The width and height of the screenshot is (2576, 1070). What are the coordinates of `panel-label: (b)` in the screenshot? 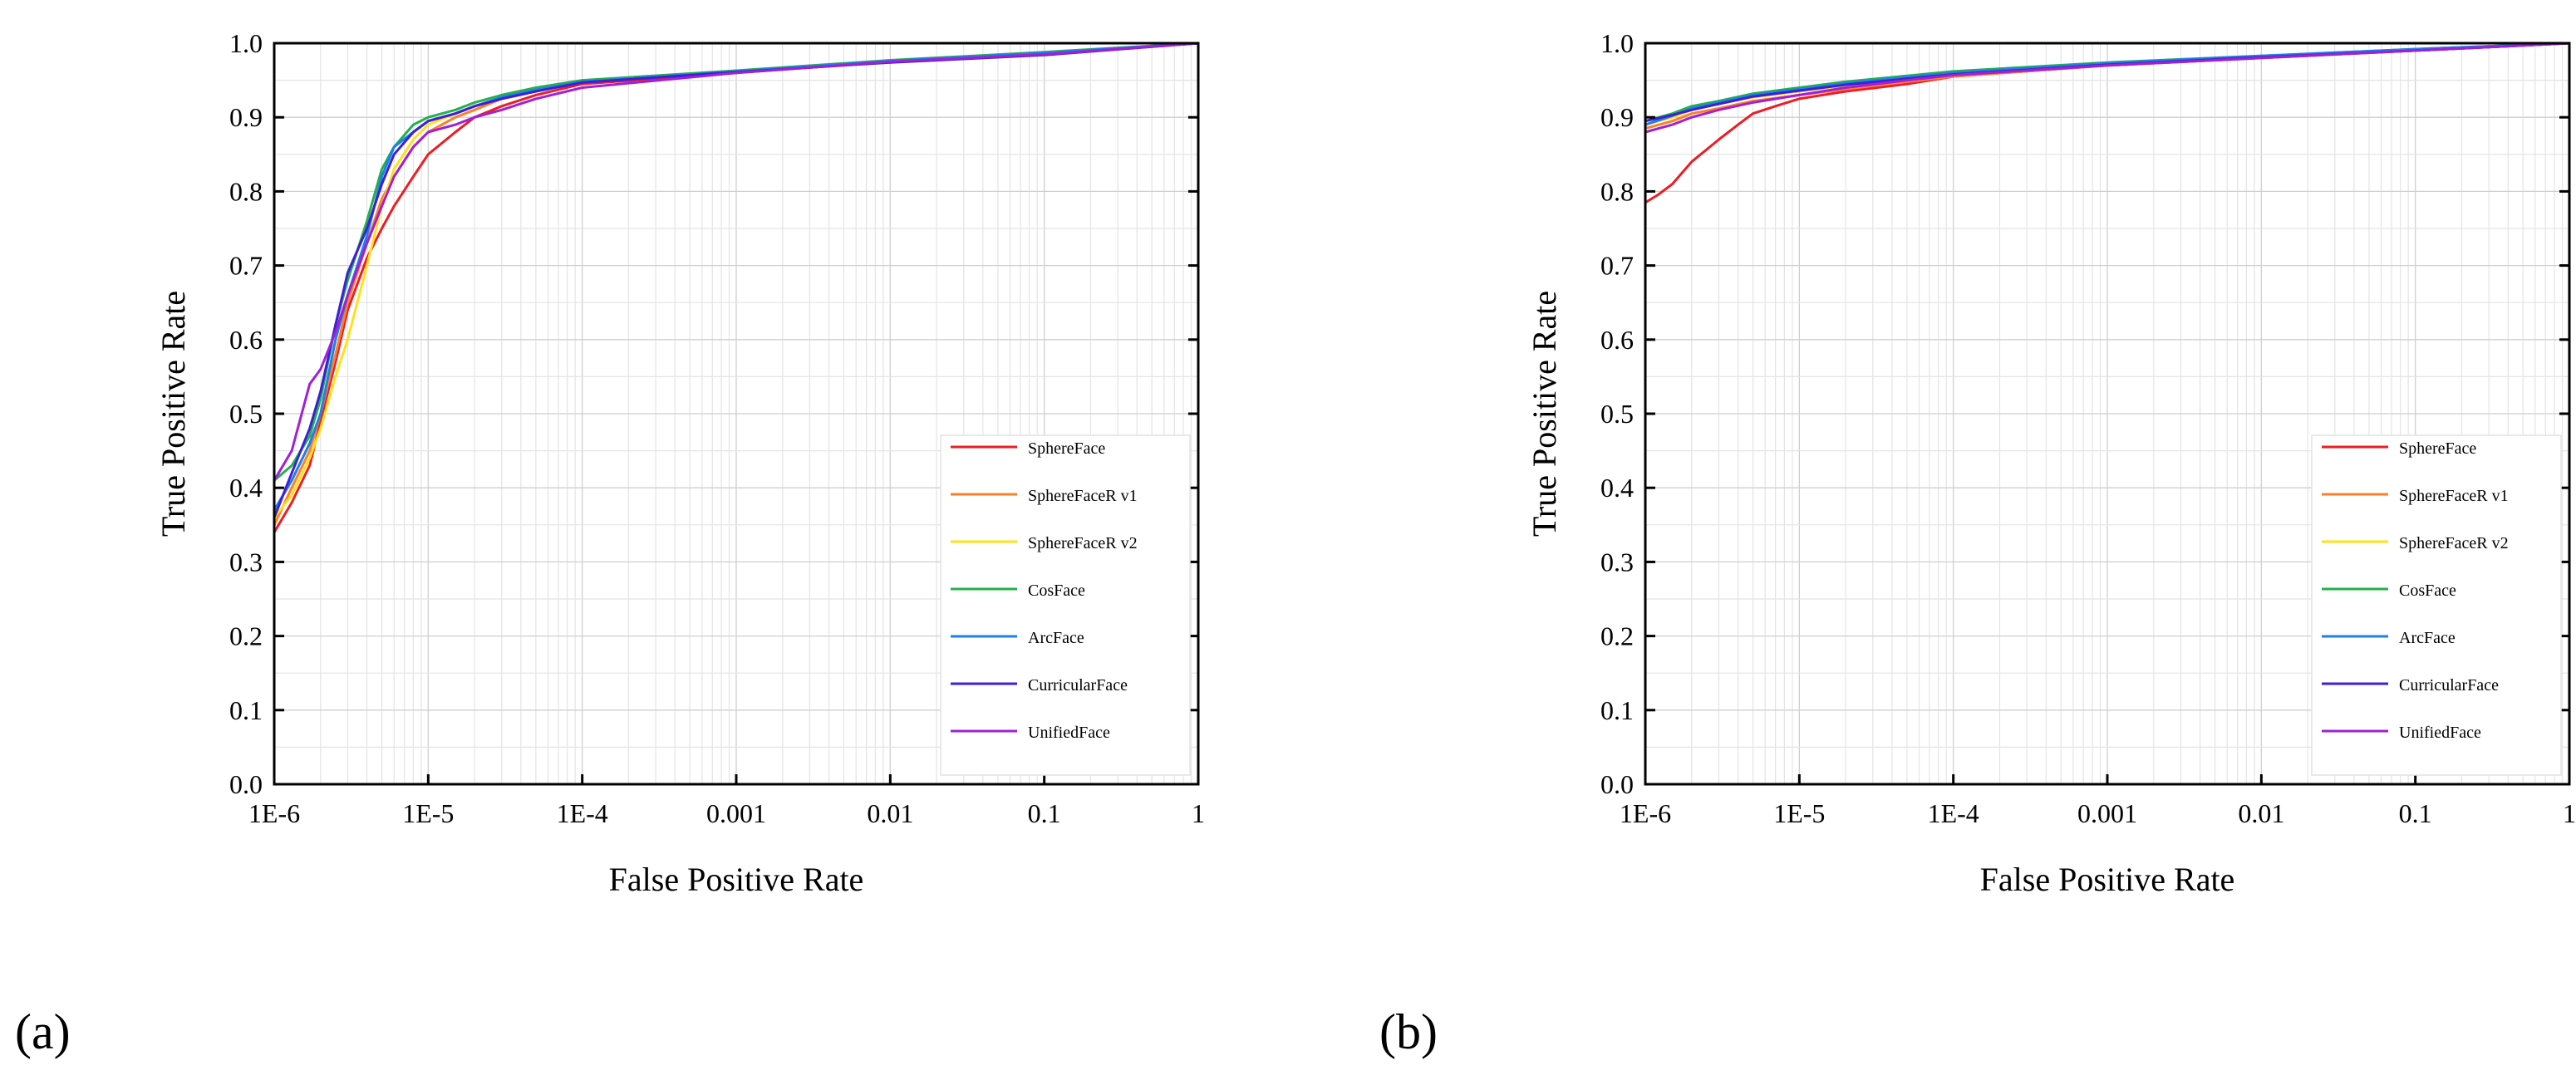 It's located at (1408, 1032).